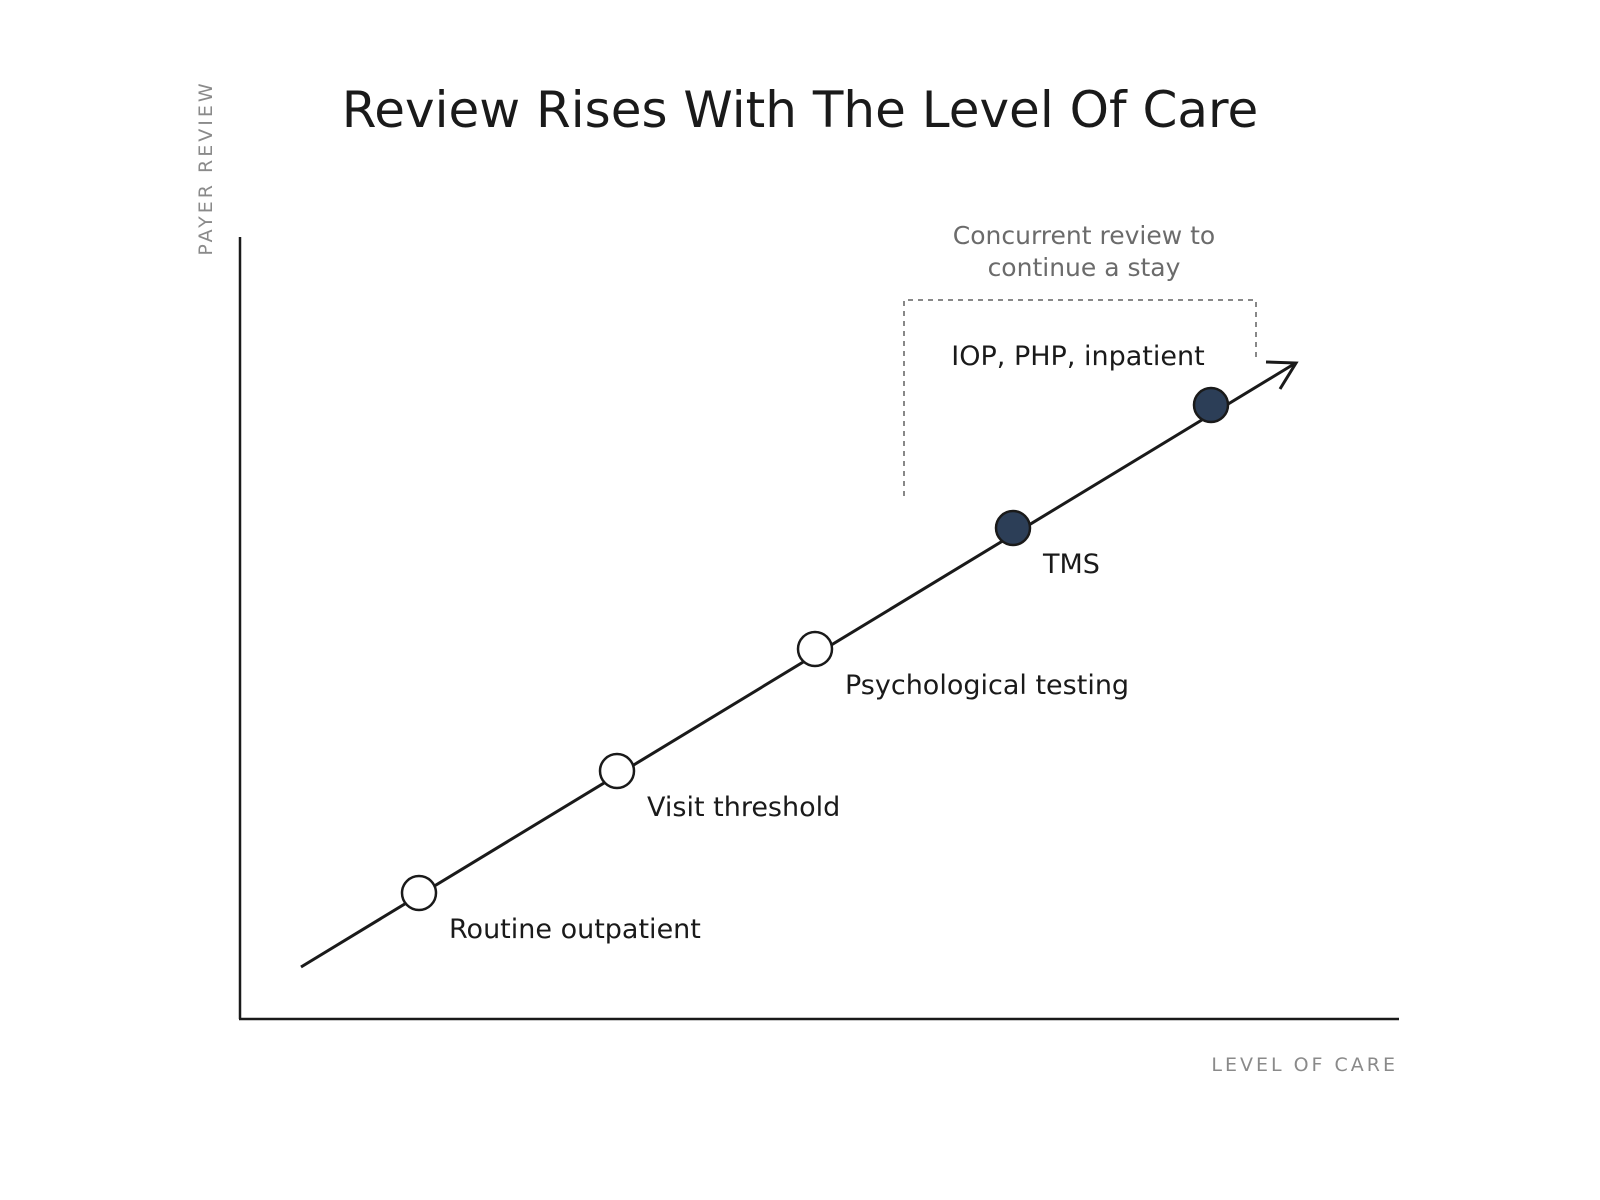 Image resolution: width=1600 pixels, height=1200 pixels. Describe the element at coordinates (206, 167) in the screenshot. I see `y-axis-label: PAYER REVIEW` at that location.